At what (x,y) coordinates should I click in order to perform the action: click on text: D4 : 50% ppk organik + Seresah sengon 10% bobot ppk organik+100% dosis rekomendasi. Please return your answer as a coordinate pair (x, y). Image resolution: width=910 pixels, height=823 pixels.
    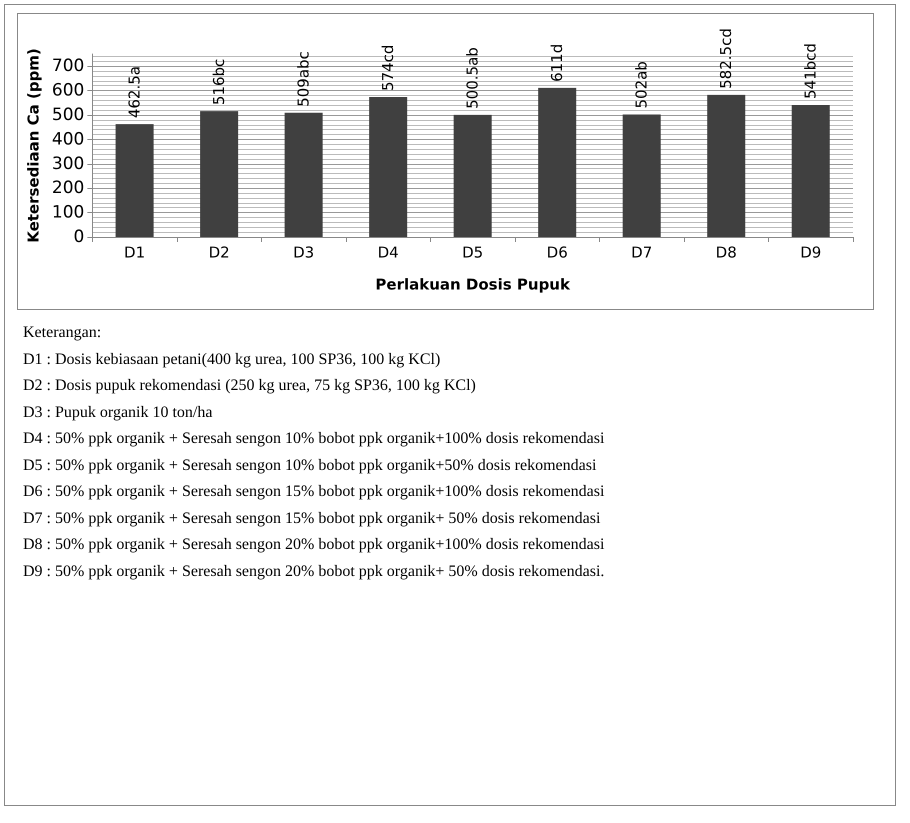
    Looking at the image, I should click on (313, 439).